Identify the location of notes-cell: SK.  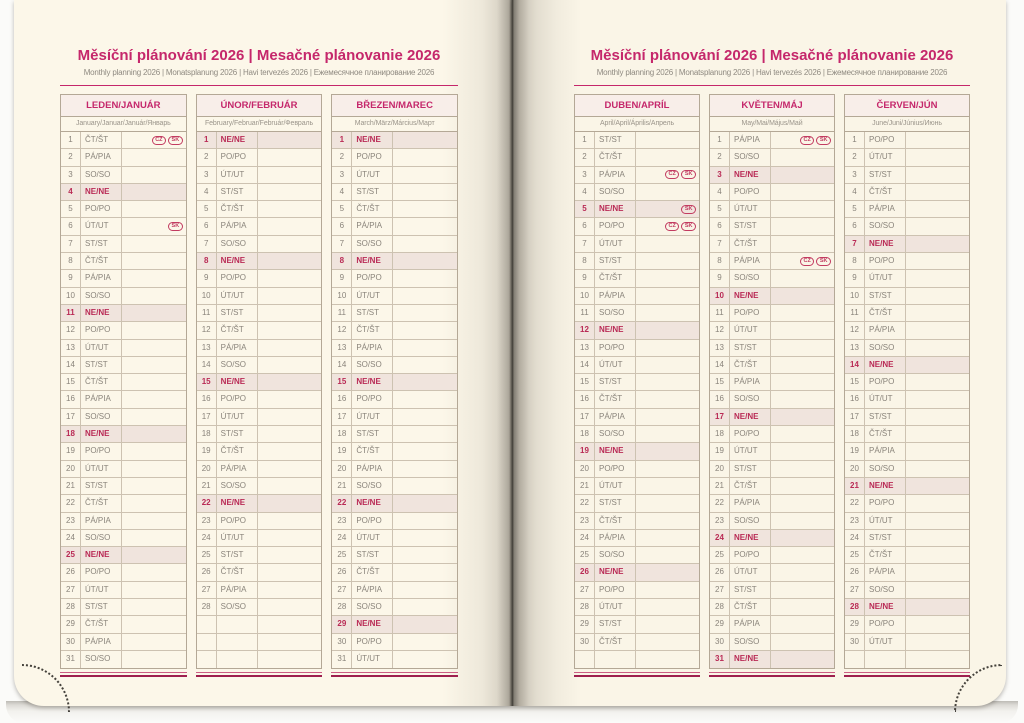
(667, 209).